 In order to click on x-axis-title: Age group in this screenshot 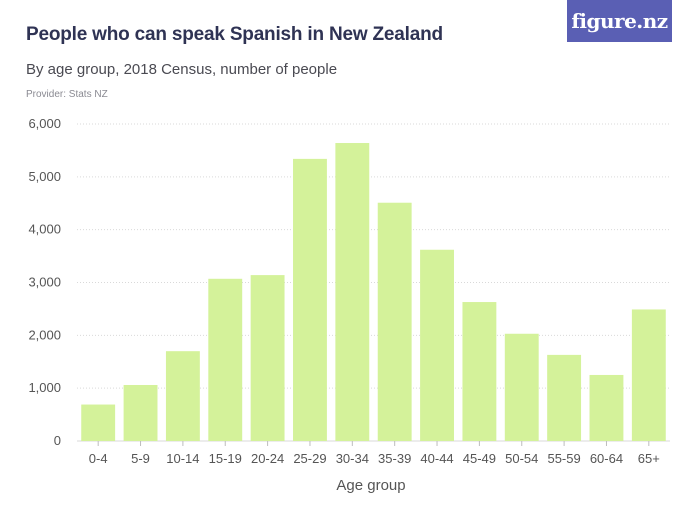, I will do `click(370, 485)`.